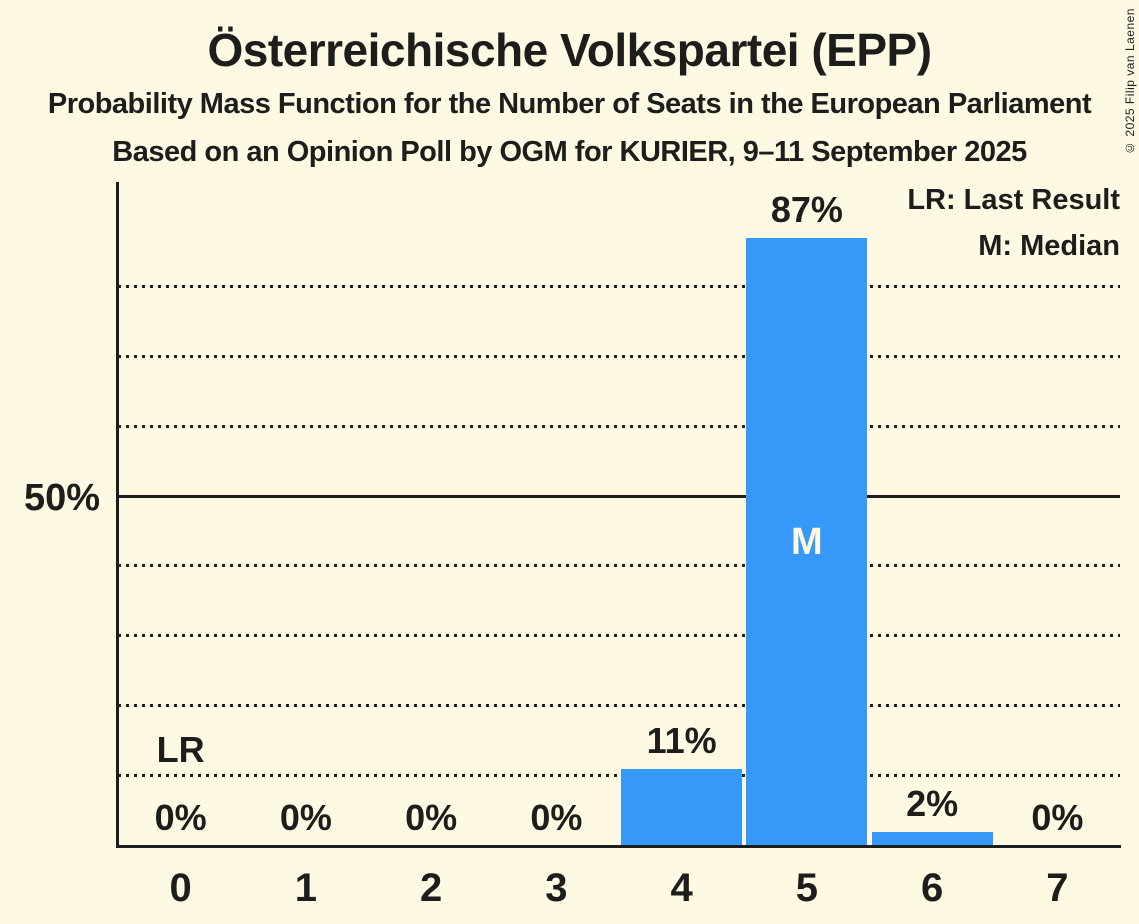 The height and width of the screenshot is (924, 1139). I want to click on legend-median: M: Median, so click(1049, 246).